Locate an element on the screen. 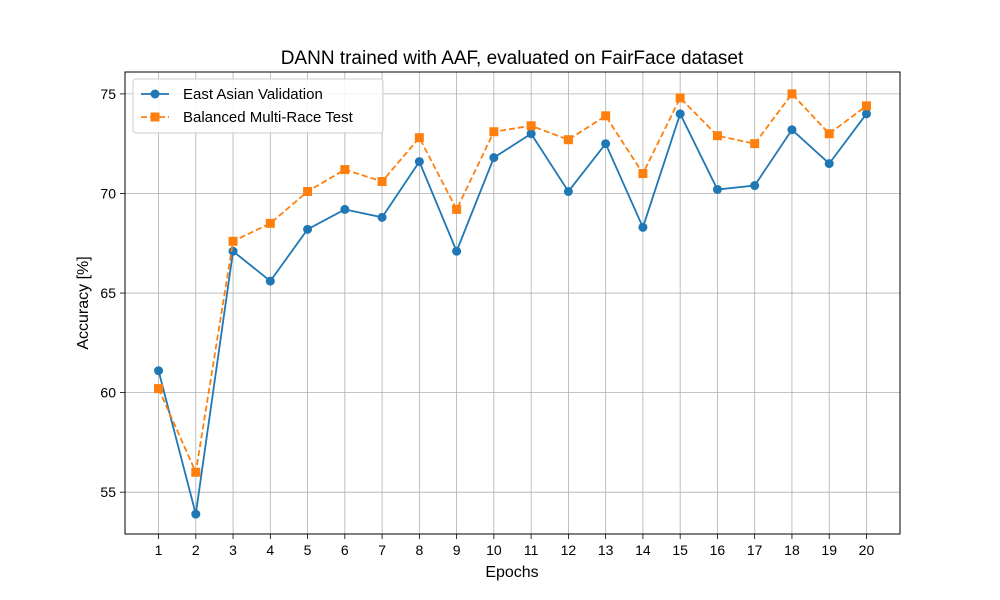 The width and height of the screenshot is (1000, 600). x-tick-label: 2 is located at coordinates (196, 550).